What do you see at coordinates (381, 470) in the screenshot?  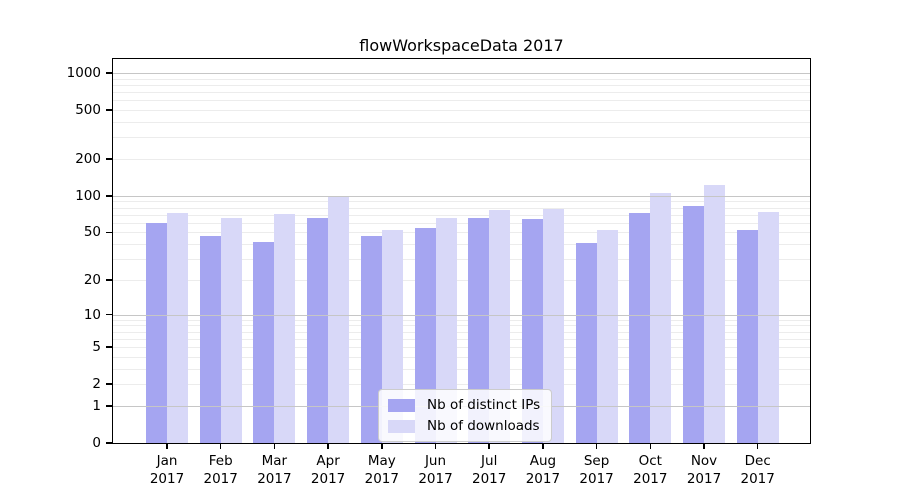 I see `x-tick-label: May 2017` at bounding box center [381, 470].